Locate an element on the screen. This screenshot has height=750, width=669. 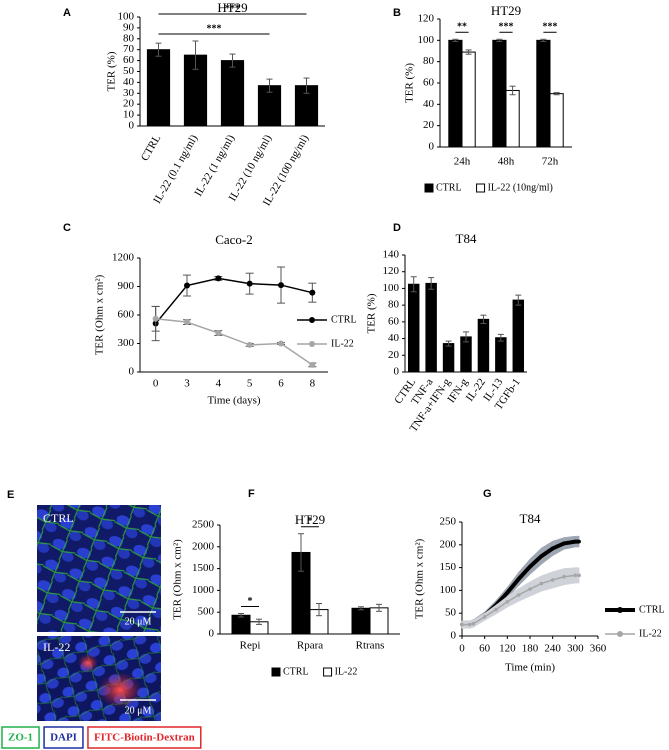
y-tick-label: 20 is located at coordinates (394, 355).